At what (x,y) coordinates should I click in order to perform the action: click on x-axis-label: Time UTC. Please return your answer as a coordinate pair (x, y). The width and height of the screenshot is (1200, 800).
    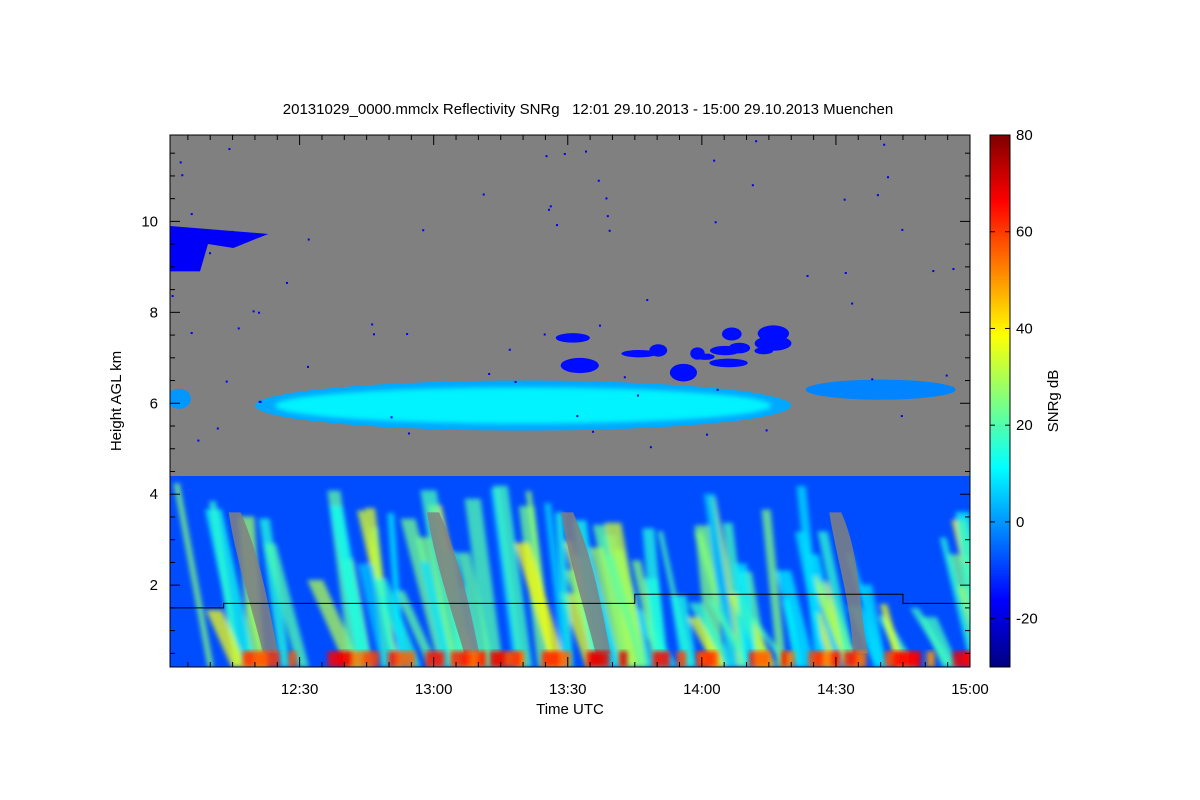
    Looking at the image, I should click on (570, 709).